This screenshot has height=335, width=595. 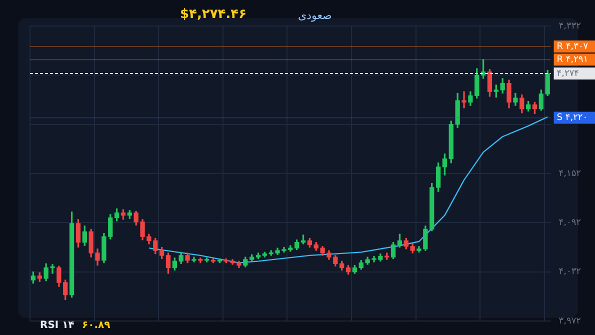 I want to click on y-tick-label: ۴,۱۵۲, so click(x=570, y=173).